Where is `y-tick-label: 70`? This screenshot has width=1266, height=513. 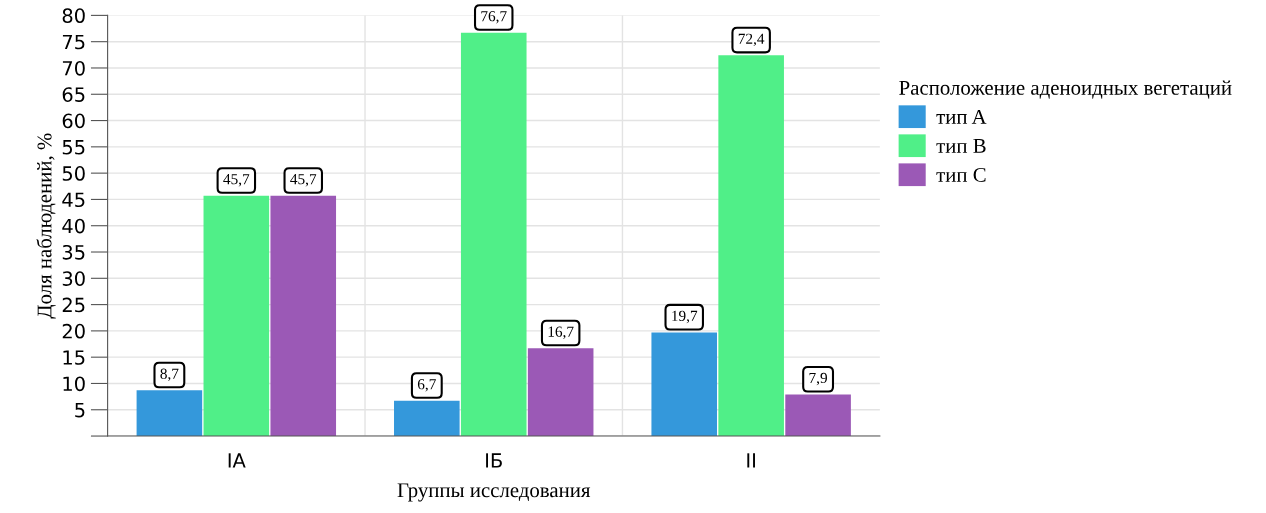
y-tick-label: 70 is located at coordinates (73, 68).